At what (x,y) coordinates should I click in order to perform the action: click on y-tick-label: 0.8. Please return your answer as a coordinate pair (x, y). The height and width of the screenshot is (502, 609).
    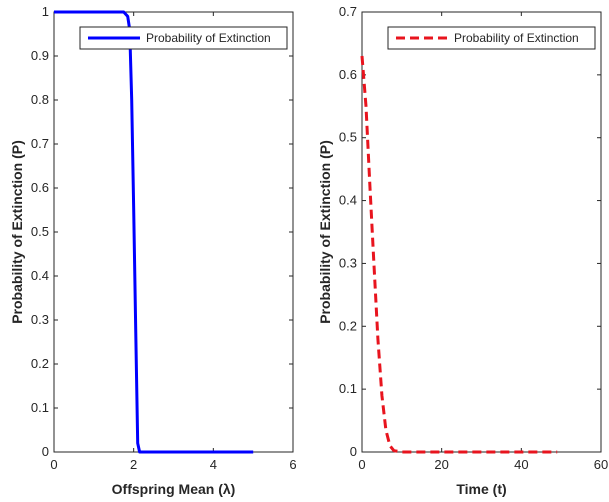
    Looking at the image, I should click on (40, 99).